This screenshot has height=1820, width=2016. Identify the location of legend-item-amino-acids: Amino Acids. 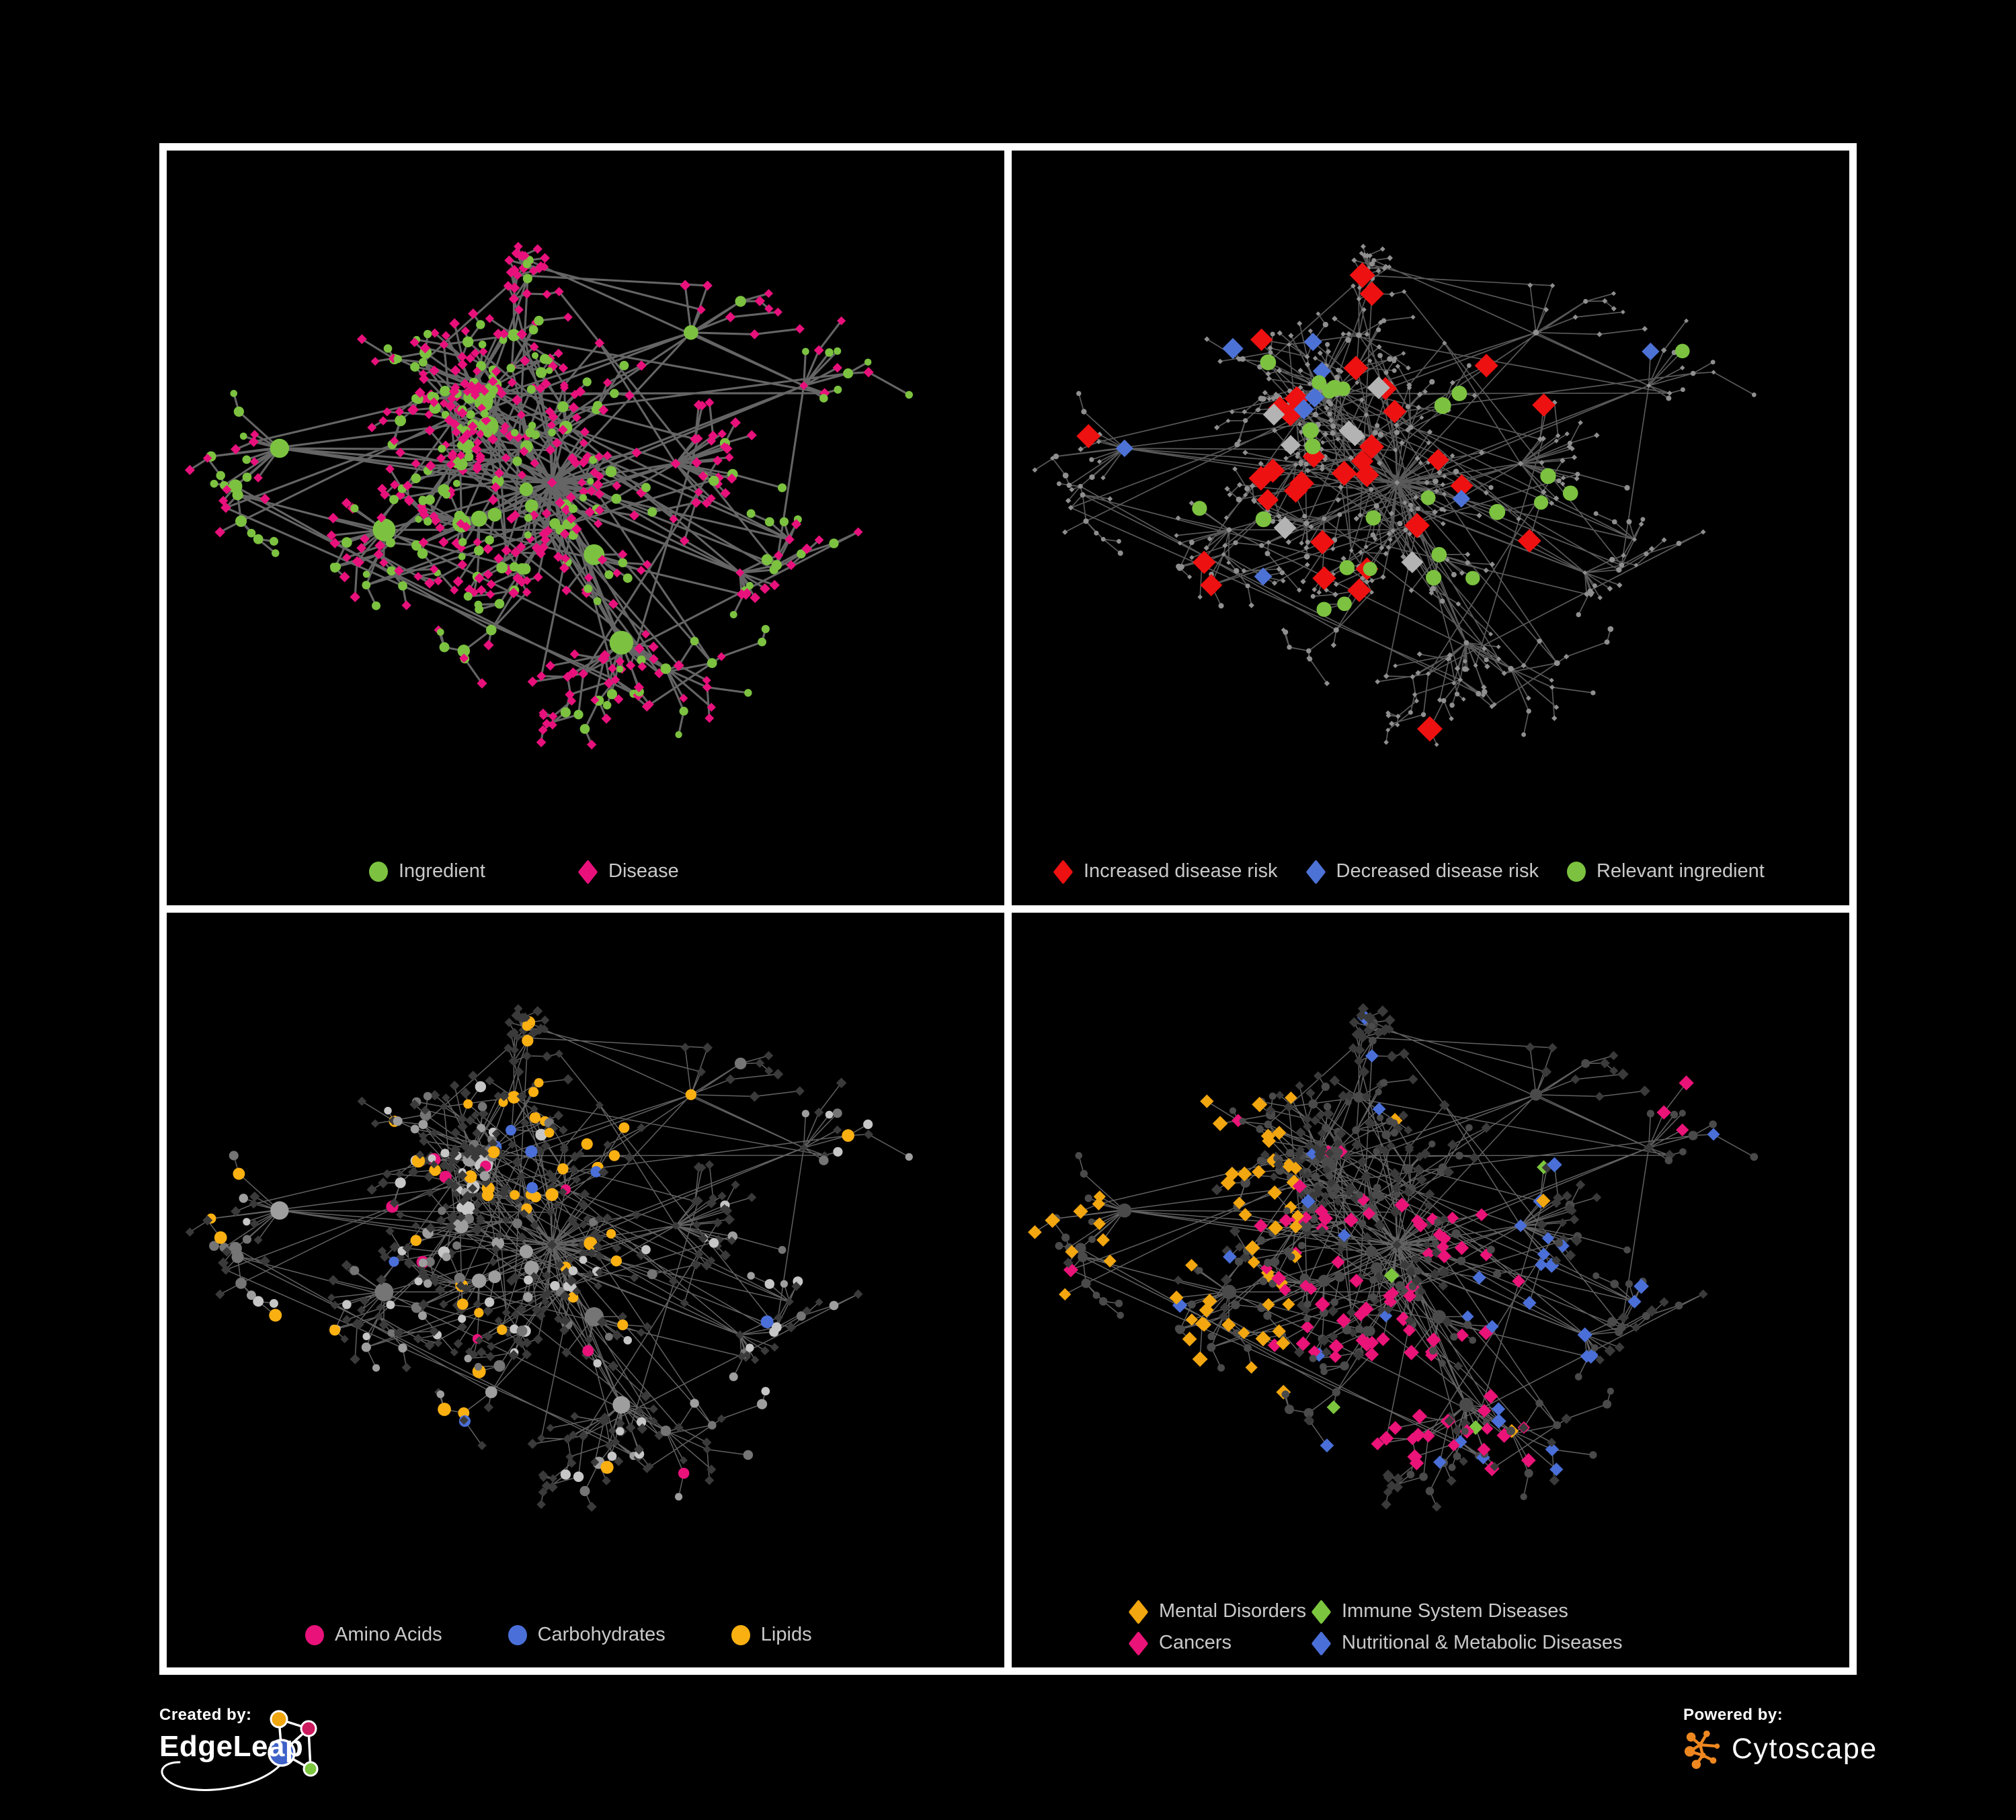
(373, 1635).